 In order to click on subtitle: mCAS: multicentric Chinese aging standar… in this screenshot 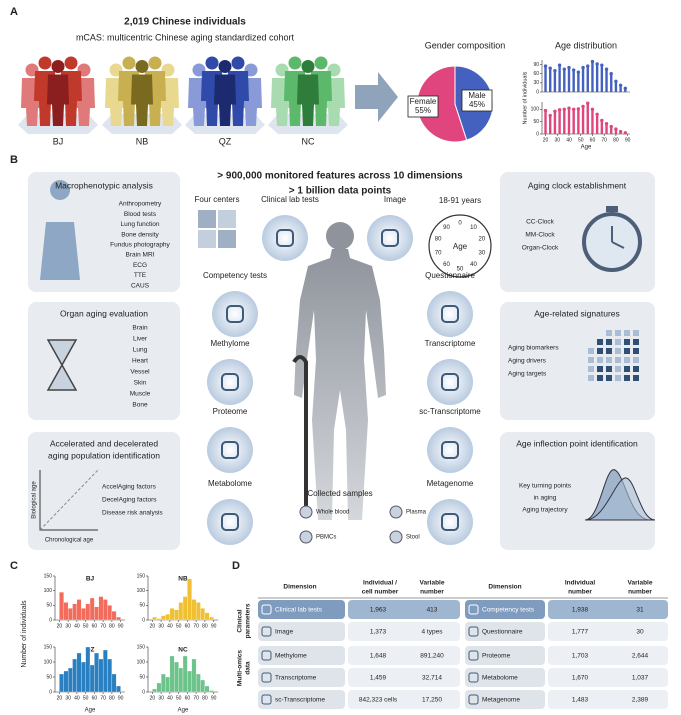, I will do `click(185, 37)`.